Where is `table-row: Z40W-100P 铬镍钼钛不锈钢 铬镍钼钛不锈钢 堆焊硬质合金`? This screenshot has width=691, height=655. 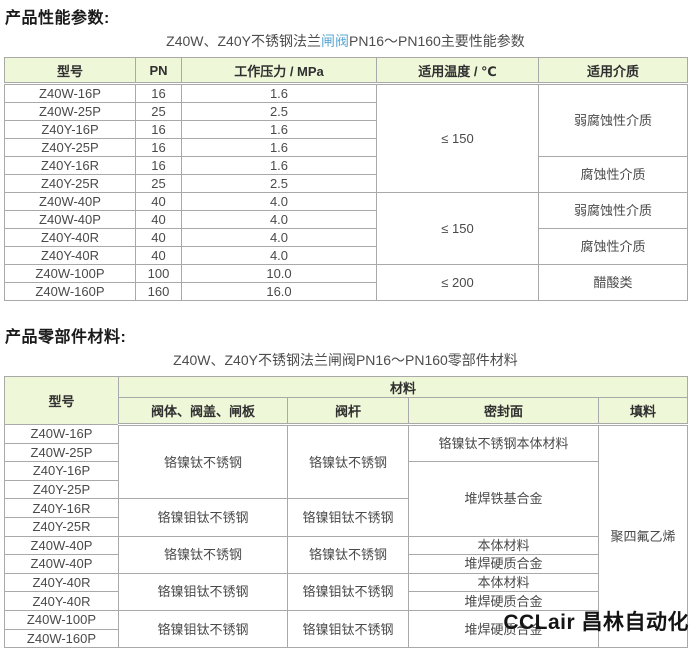
table-row: Z40W-100P 铬镍钼钛不锈钢 铬镍钼钛不锈钢 堆焊硬质合金 is located at coordinates (346, 629).